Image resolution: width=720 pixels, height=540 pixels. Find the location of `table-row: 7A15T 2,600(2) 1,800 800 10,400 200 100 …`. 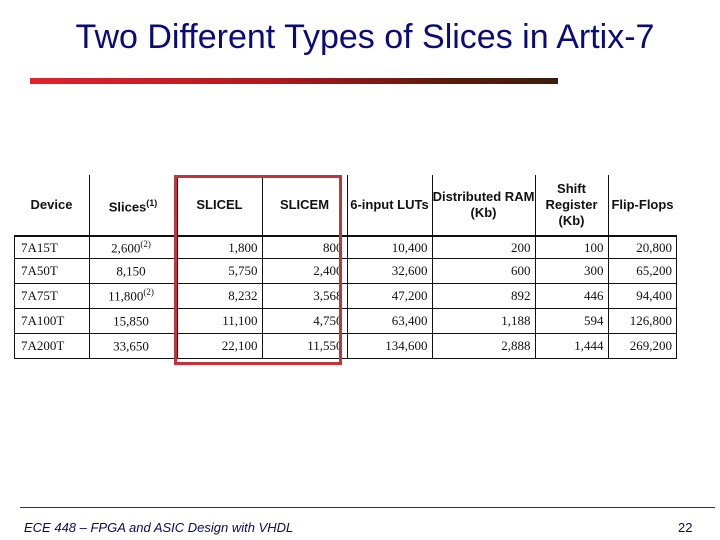

table-row: 7A15T 2,600(2) 1,800 800 10,400 200 100 … is located at coordinates (345, 247).